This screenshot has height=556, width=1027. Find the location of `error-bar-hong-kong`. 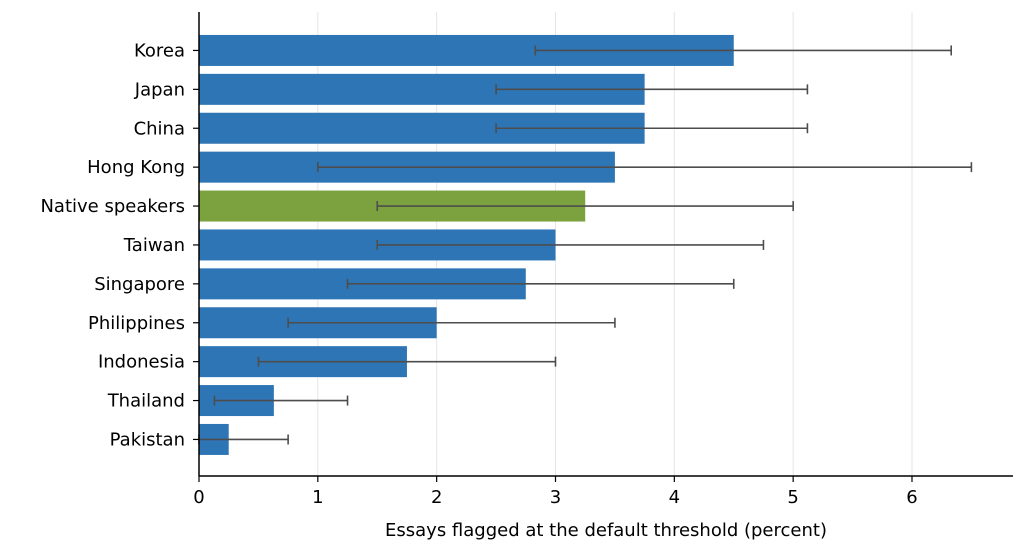

error-bar-hong-kong is located at coordinates (645, 167).